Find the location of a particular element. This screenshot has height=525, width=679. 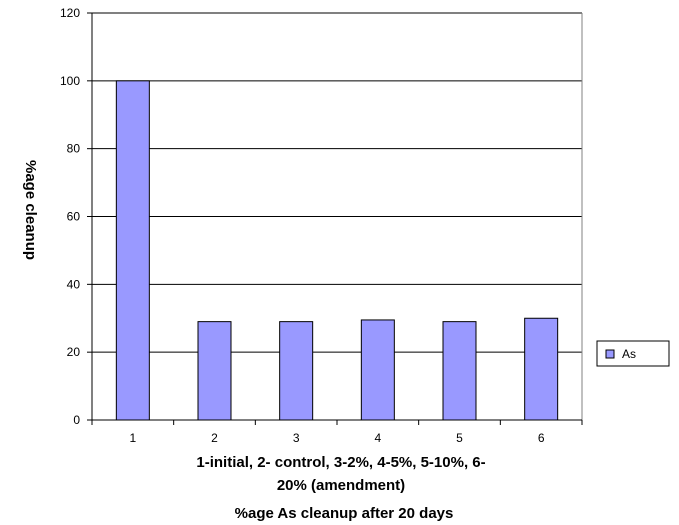

y-tick-label-5: 100 is located at coordinates (70, 81).